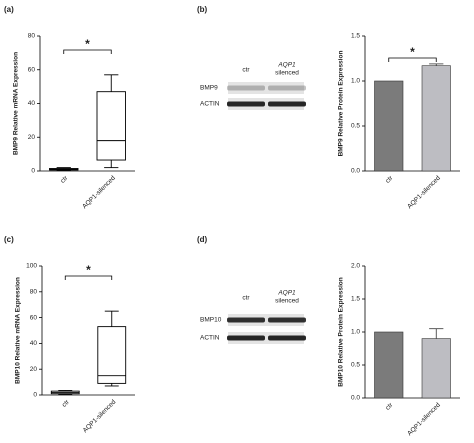  What do you see at coordinates (31, 266) in the screenshot?
I see `y-tick-label: 100` at bounding box center [31, 266].